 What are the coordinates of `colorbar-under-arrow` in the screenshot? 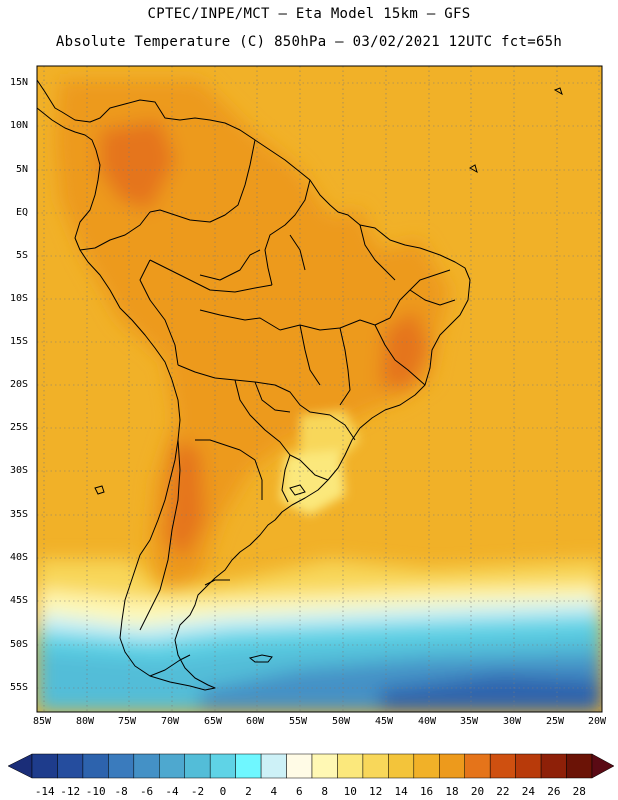 It's located at (20, 766).